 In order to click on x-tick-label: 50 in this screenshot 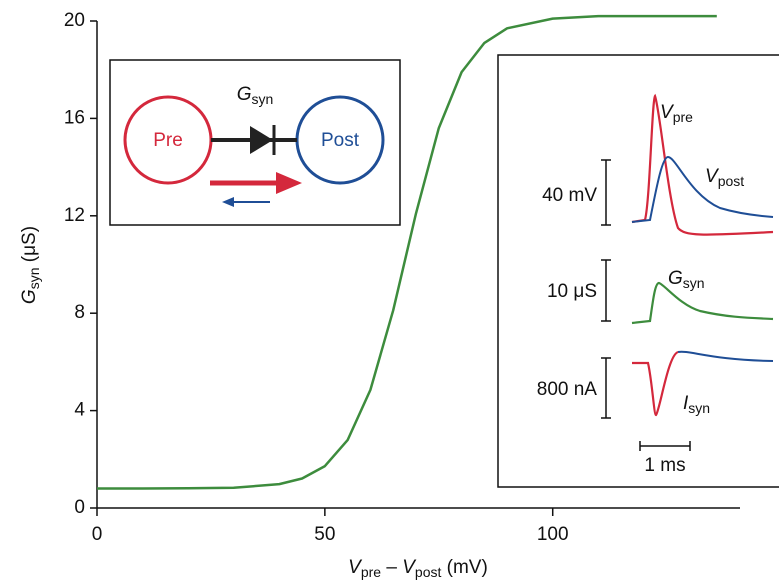, I will do `click(324, 534)`.